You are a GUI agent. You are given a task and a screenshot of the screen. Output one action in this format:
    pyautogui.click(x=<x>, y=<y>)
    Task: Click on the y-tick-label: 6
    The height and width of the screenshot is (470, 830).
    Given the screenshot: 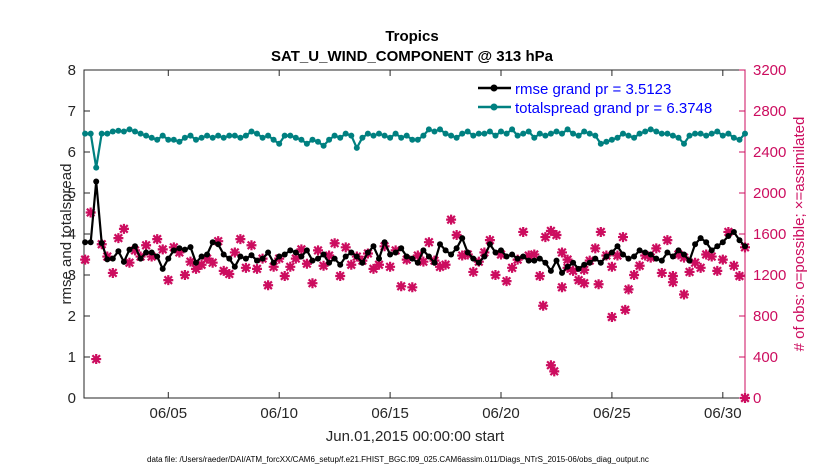 What is the action you would take?
    pyautogui.click(x=72, y=152)
    